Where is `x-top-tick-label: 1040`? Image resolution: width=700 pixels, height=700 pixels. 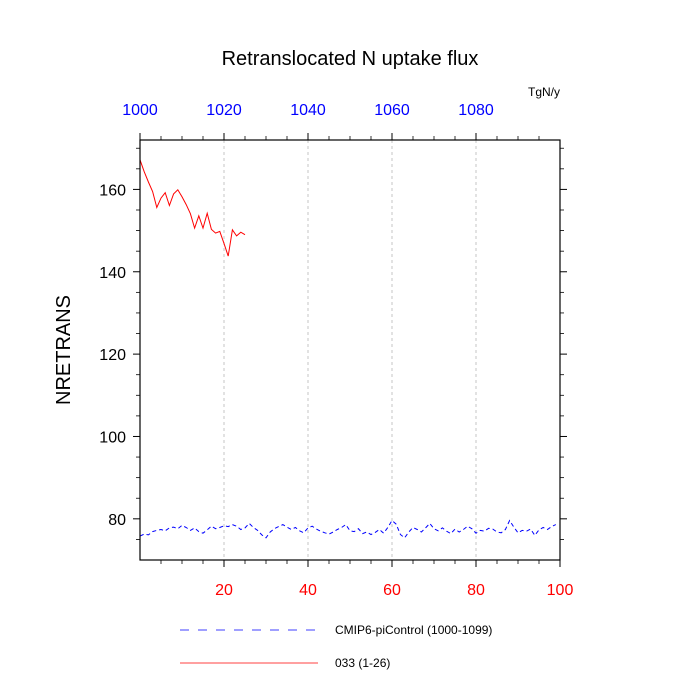
x-top-tick-label: 1040 is located at coordinates (308, 110).